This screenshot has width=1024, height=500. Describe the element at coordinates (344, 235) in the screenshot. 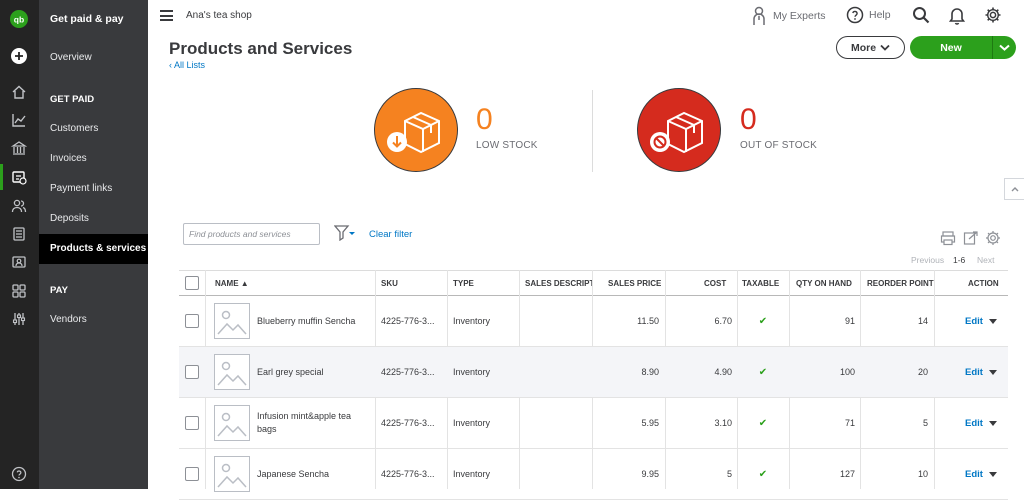

I see `filter-funnel-icon` at that location.